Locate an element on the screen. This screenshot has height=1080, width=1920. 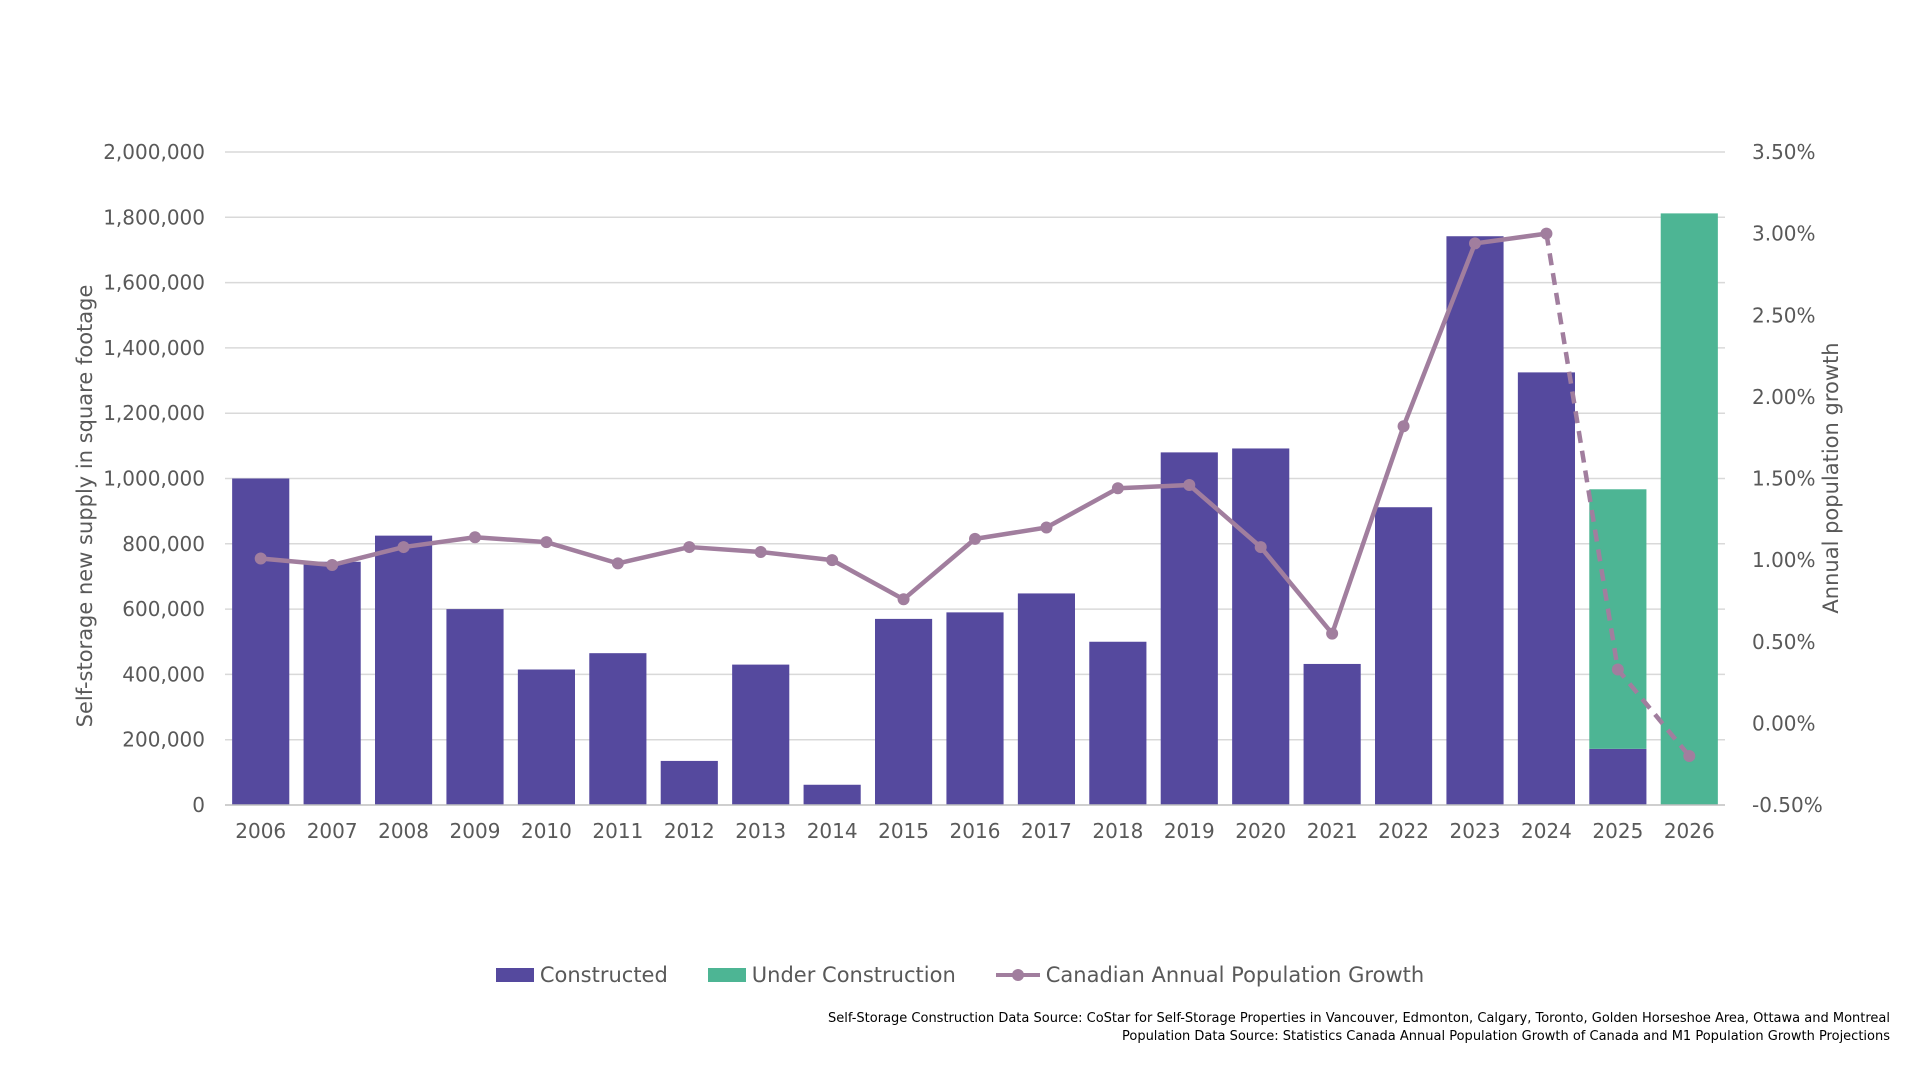
x-tick-label: 2023 is located at coordinates (1475, 831).